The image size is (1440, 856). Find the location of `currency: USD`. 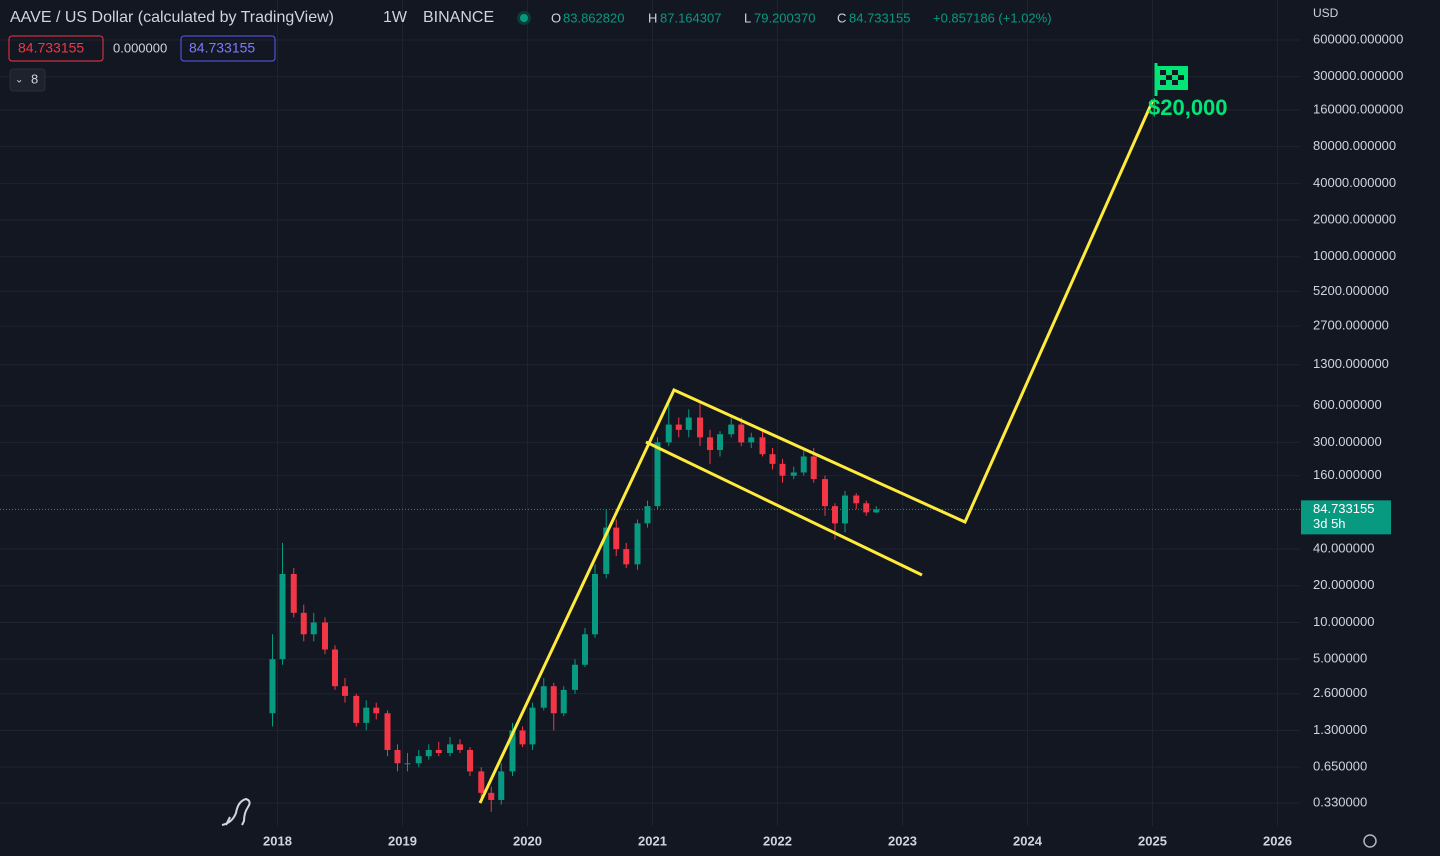

currency: USD is located at coordinates (1326, 13).